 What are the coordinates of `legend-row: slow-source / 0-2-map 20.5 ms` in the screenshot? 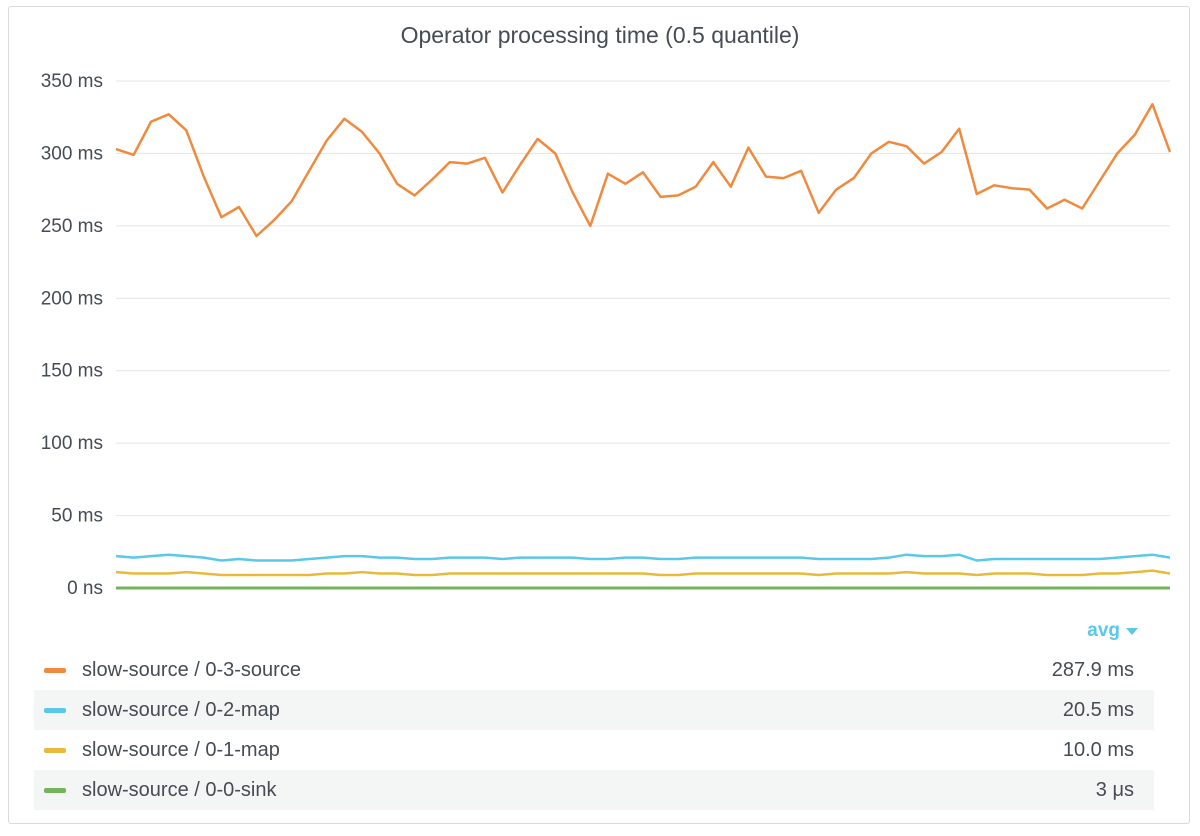 It's located at (594, 710).